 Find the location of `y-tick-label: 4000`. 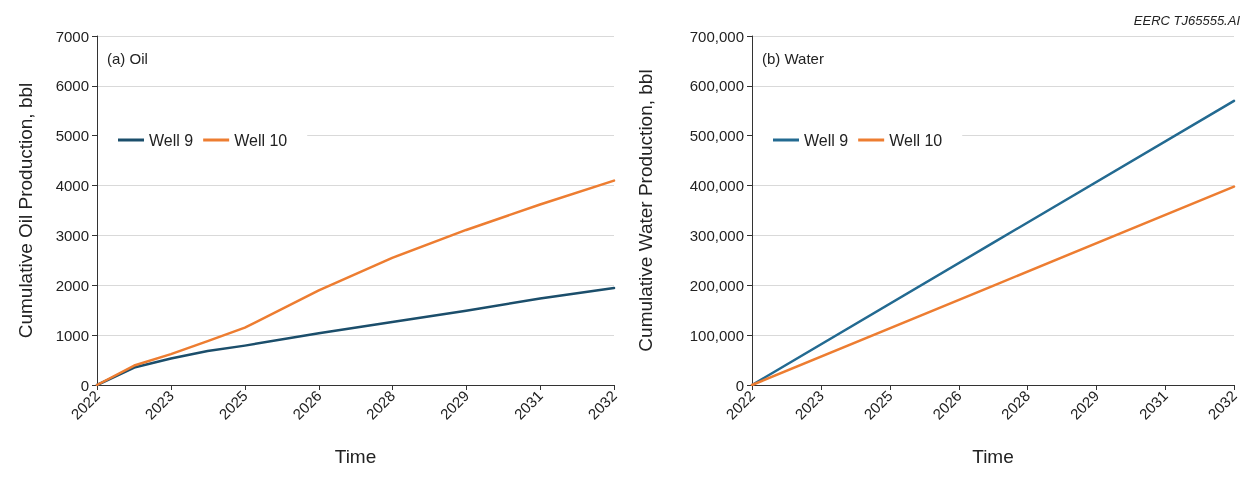

y-tick-label: 4000 is located at coordinates (72, 186).